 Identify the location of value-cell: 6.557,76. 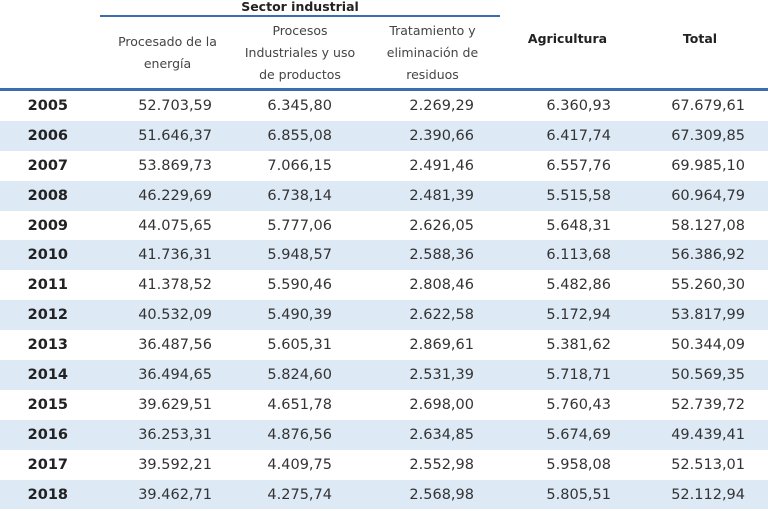
(578, 165).